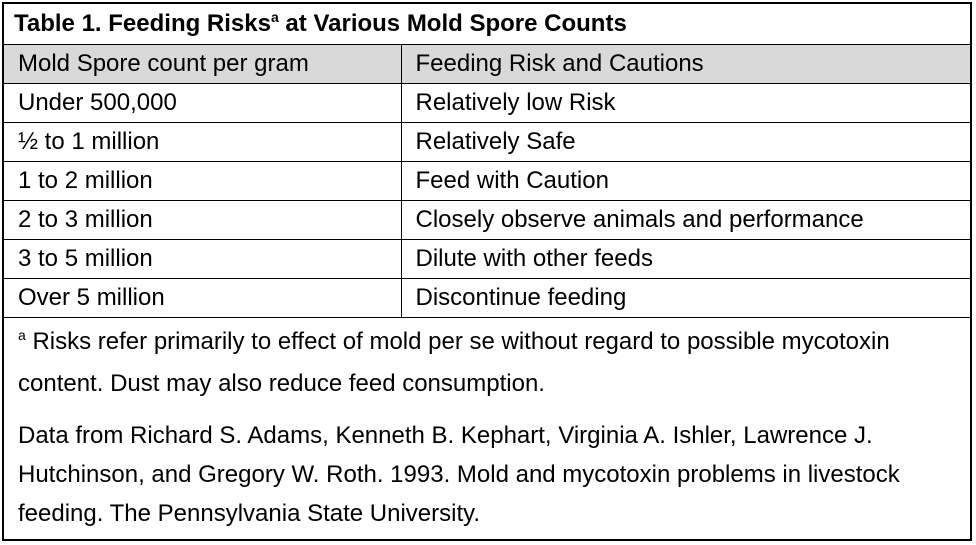 The image size is (976, 545). I want to click on risk-cell: Relatively Safe, so click(685, 142).